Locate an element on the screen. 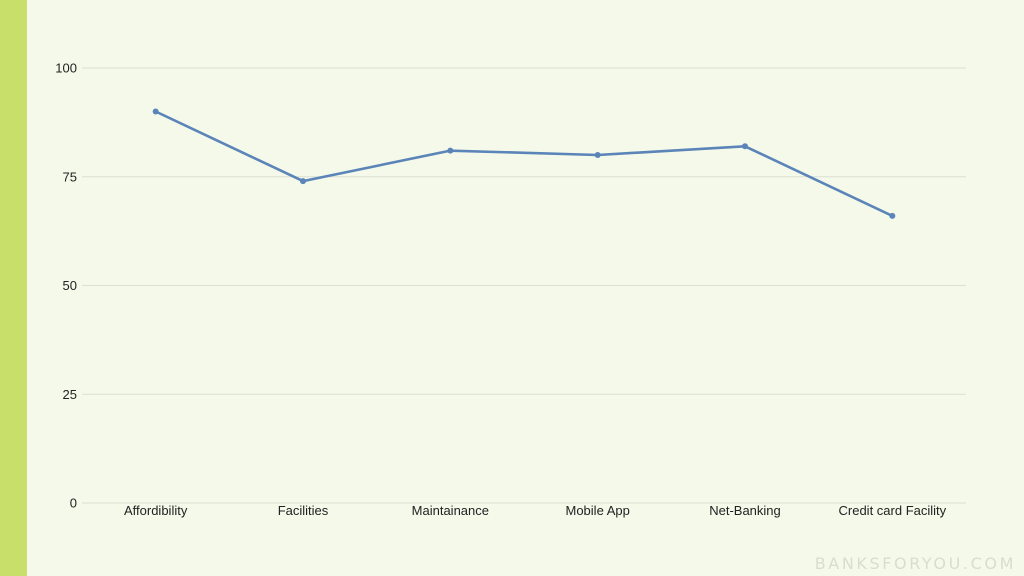 The height and width of the screenshot is (576, 1024). x-tick-label: Net-Banking is located at coordinates (745, 510).